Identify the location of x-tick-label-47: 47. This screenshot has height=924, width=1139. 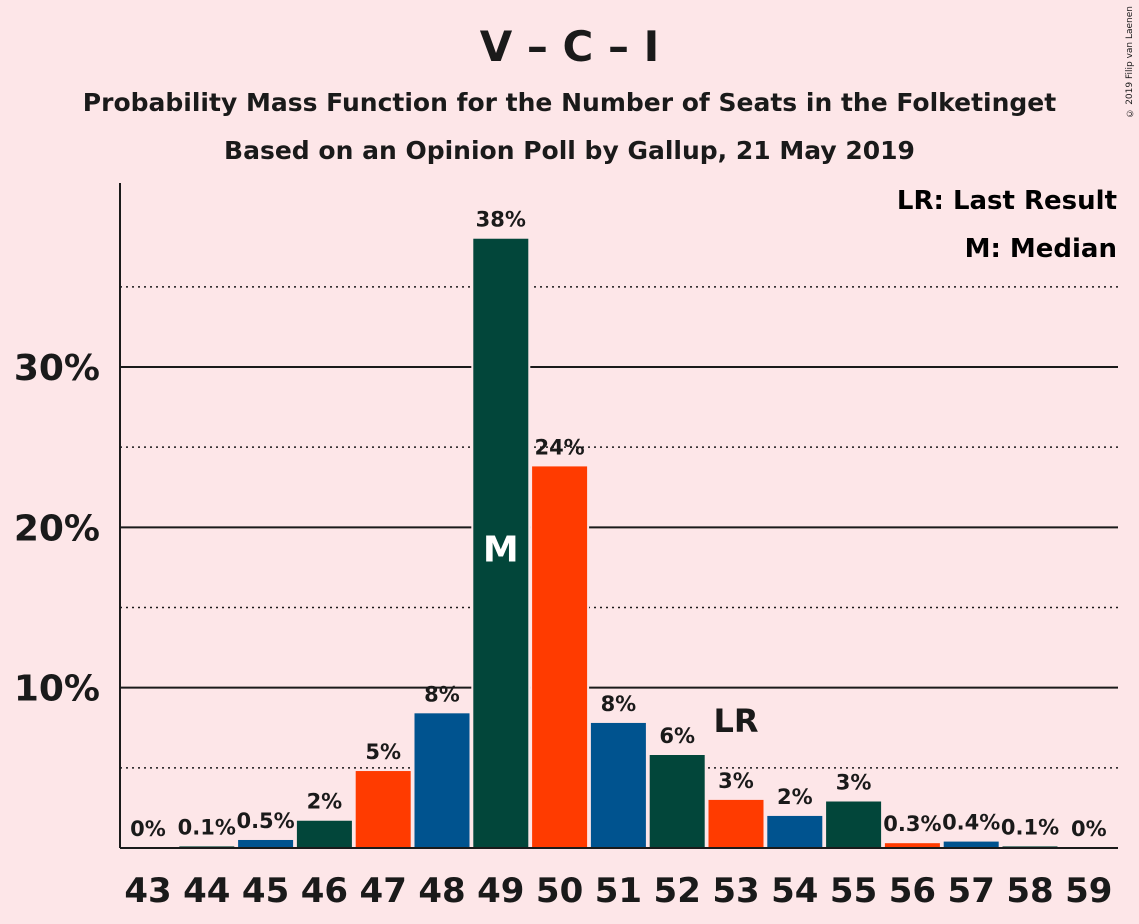
(383, 891).